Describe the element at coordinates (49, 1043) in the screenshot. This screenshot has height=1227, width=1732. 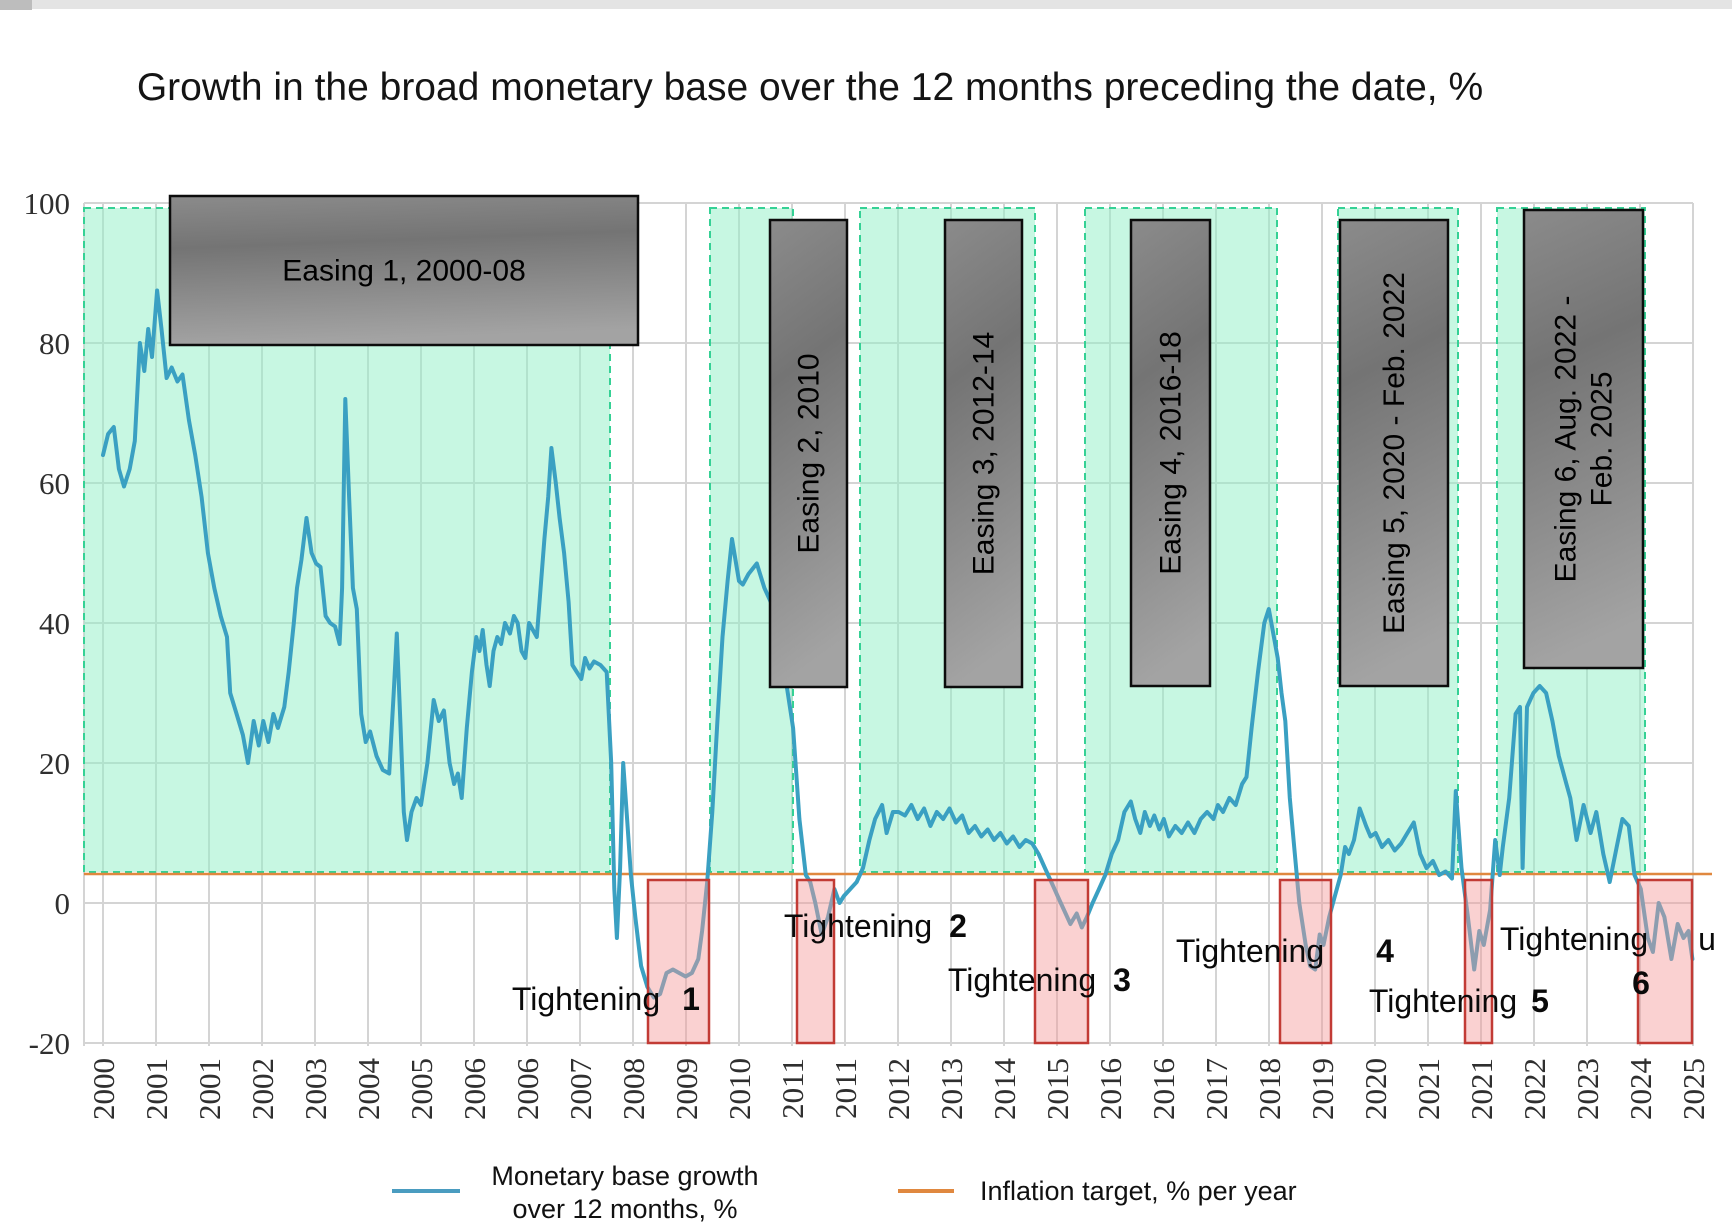
I see `y-tick-label: -20` at that location.